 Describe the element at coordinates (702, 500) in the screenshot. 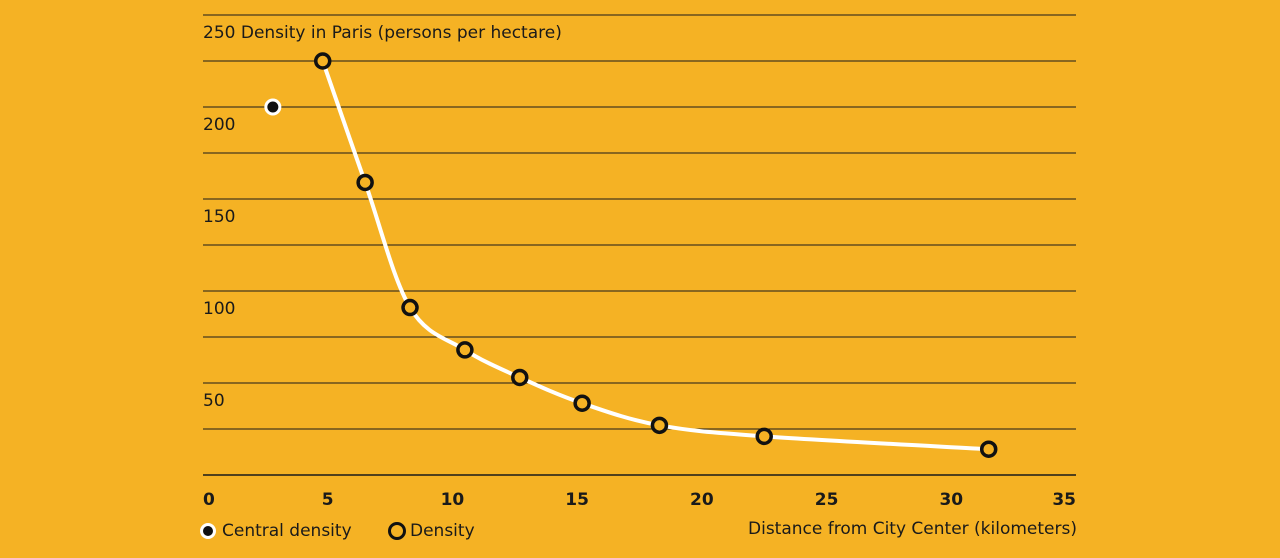

I see `x-tick-label: 20` at that location.